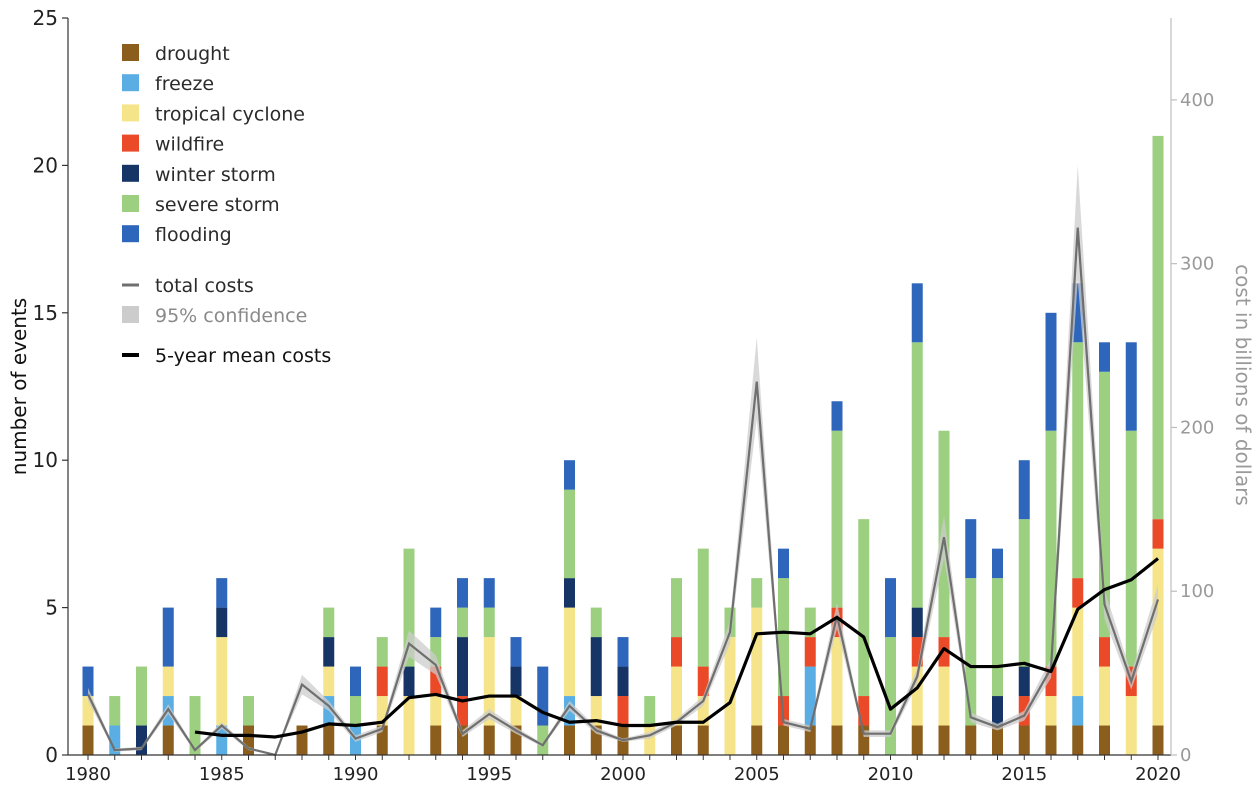 This screenshot has height=797, width=1255. I want to click on bar-flooding-1994, so click(462, 593).